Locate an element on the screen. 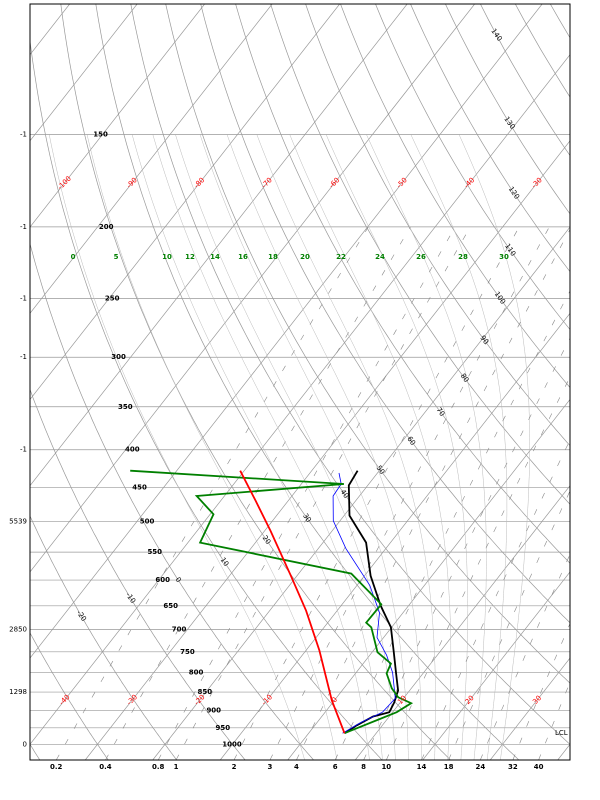  moist-adiabat-label: 14 is located at coordinates (215, 257).